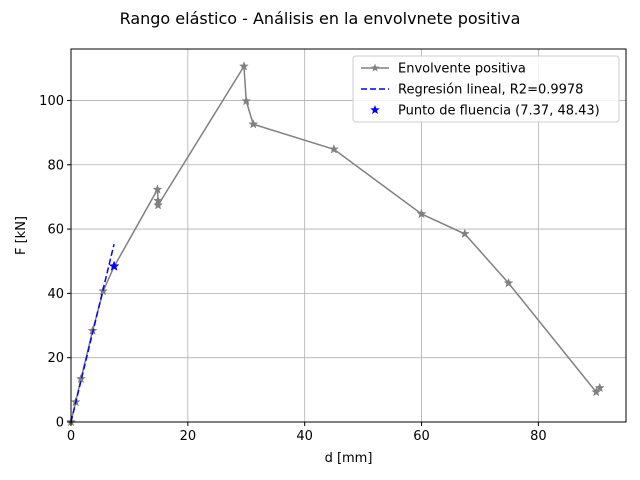 The image size is (640, 480). Describe the element at coordinates (490, 90) in the screenshot. I see `legend-label: Regresión lineal, R2=0.9978` at that location.